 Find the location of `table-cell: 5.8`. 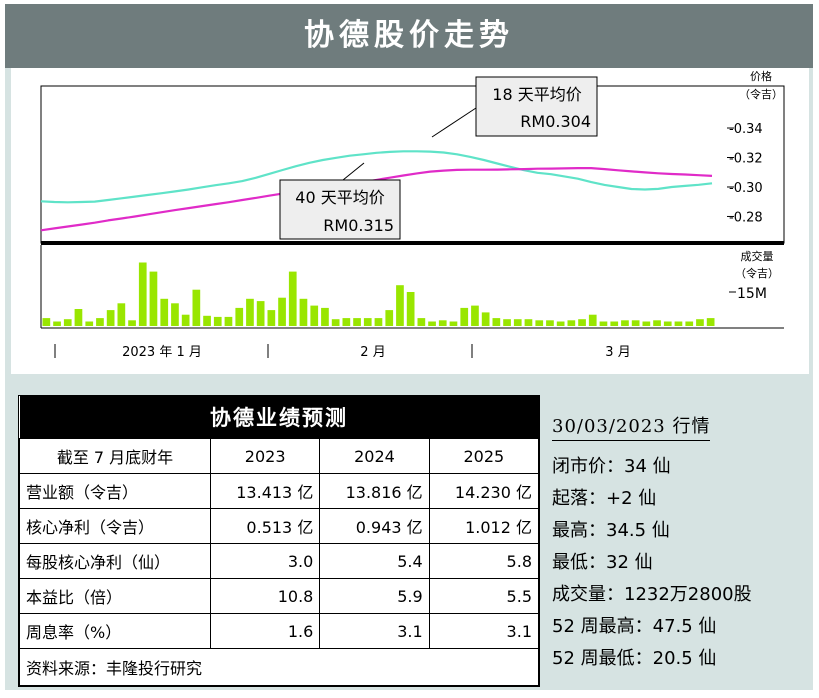

table-cell: 5.8 is located at coordinates (484, 561).